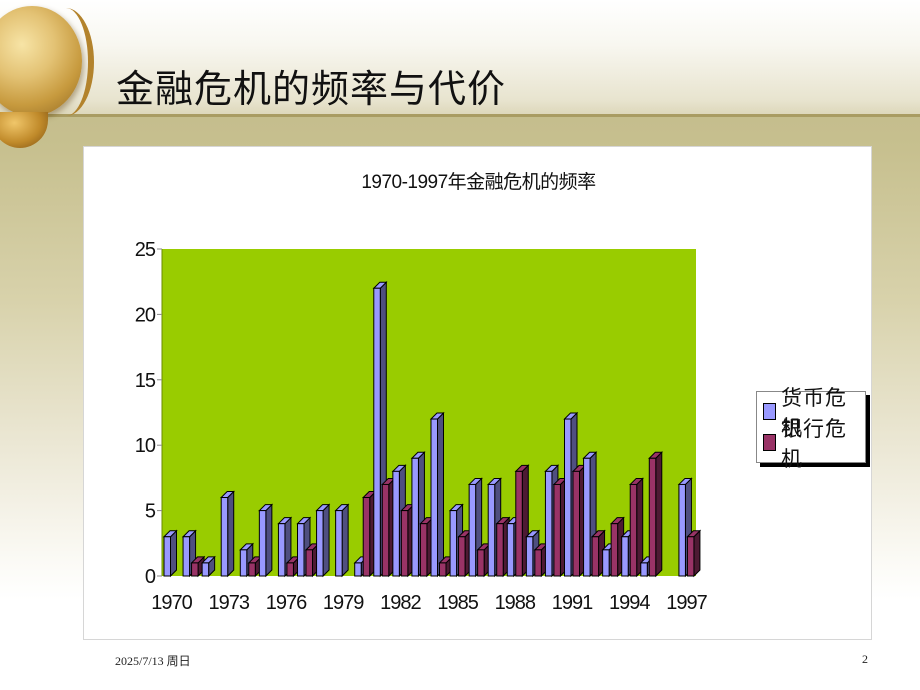  I want to click on legend-label-bank: 银行危机, so click(814, 443).